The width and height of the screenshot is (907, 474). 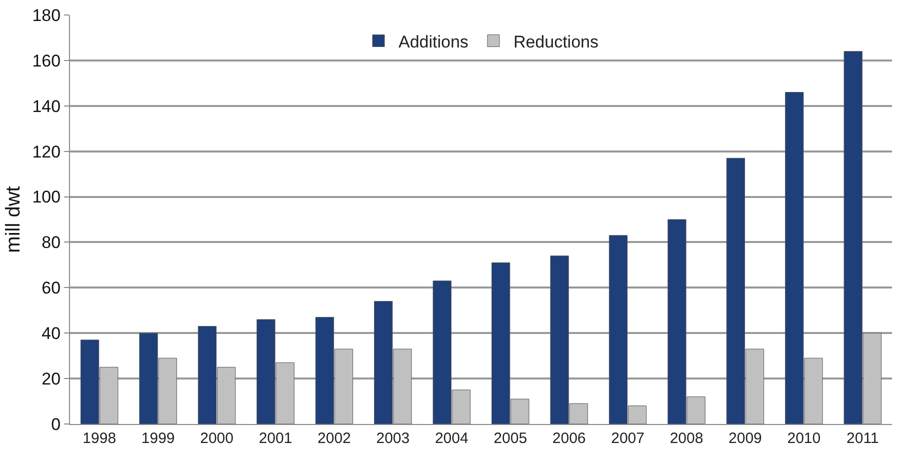 I want to click on y-tick-label: 140, so click(x=46, y=106).